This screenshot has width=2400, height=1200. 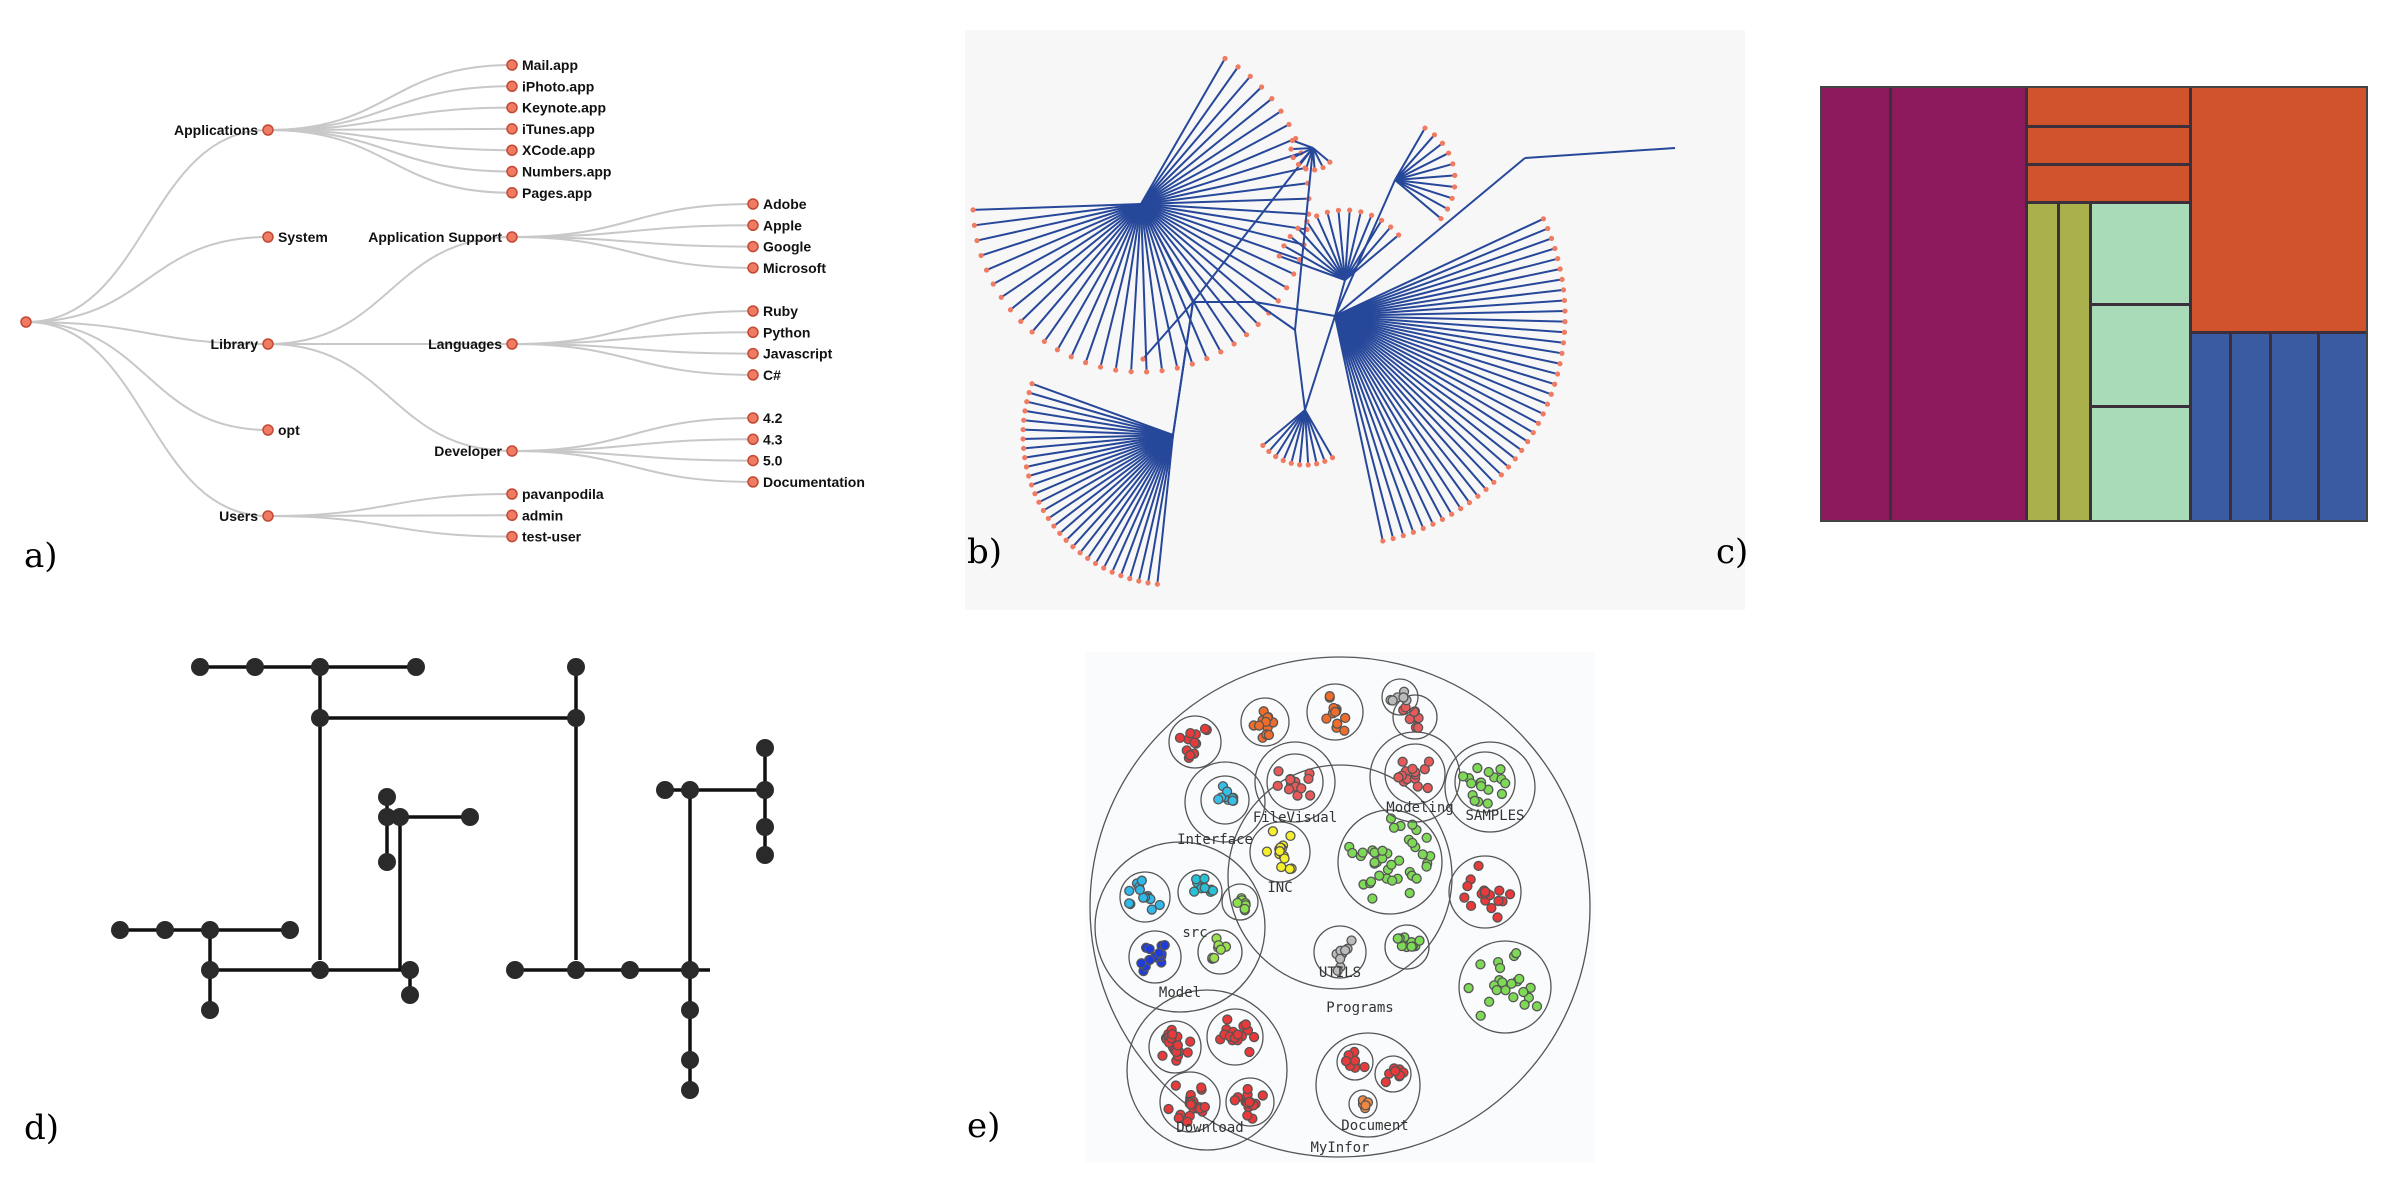 I want to click on pack-model, so click(x=1180, y=927).